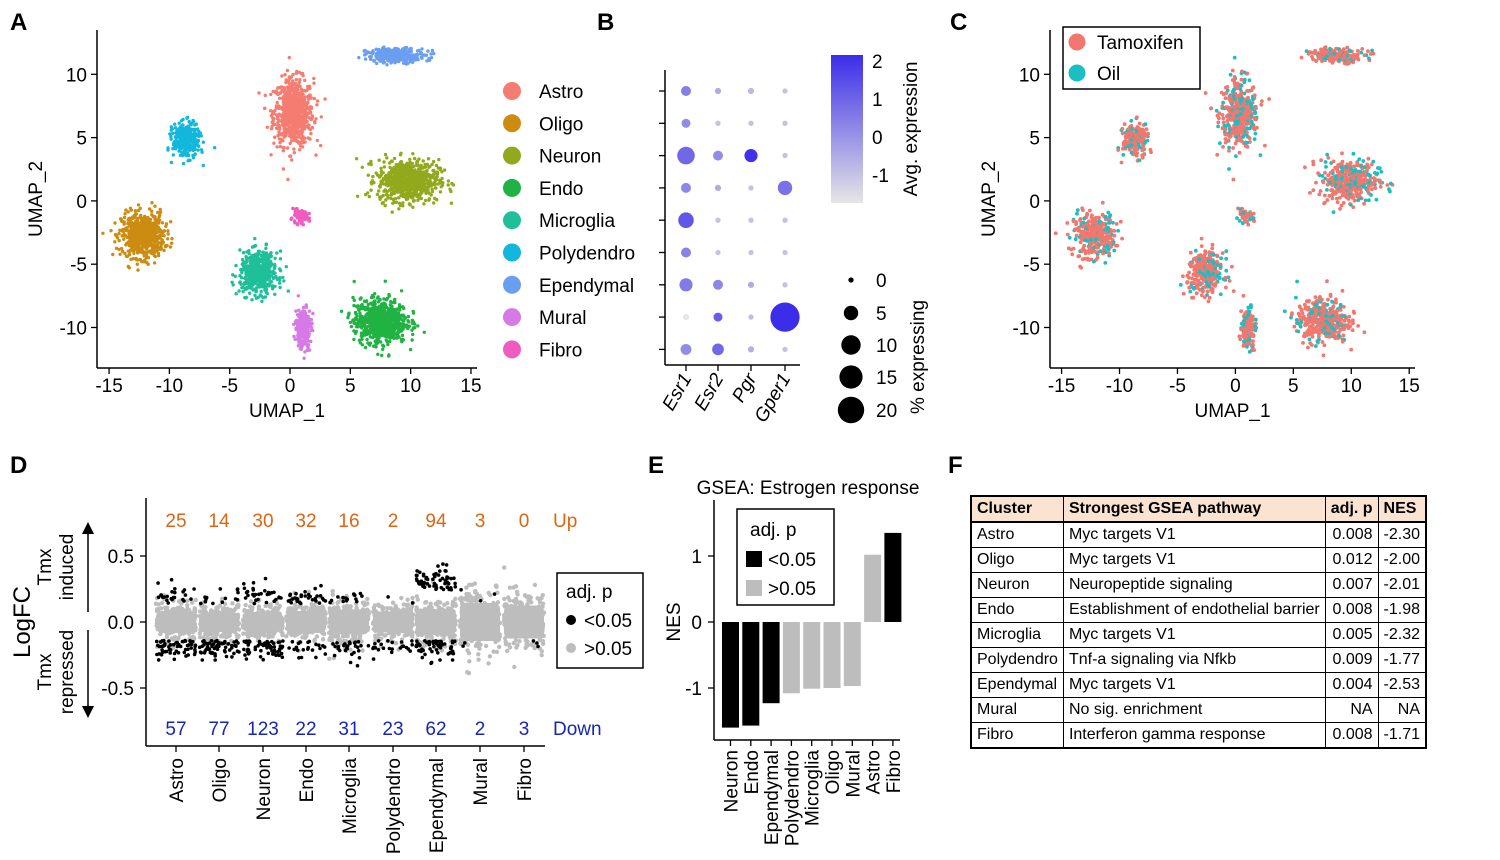 Image resolution: width=1500 pixels, height=860 pixels. I want to click on dot-esr2-astro, so click(718, 91).